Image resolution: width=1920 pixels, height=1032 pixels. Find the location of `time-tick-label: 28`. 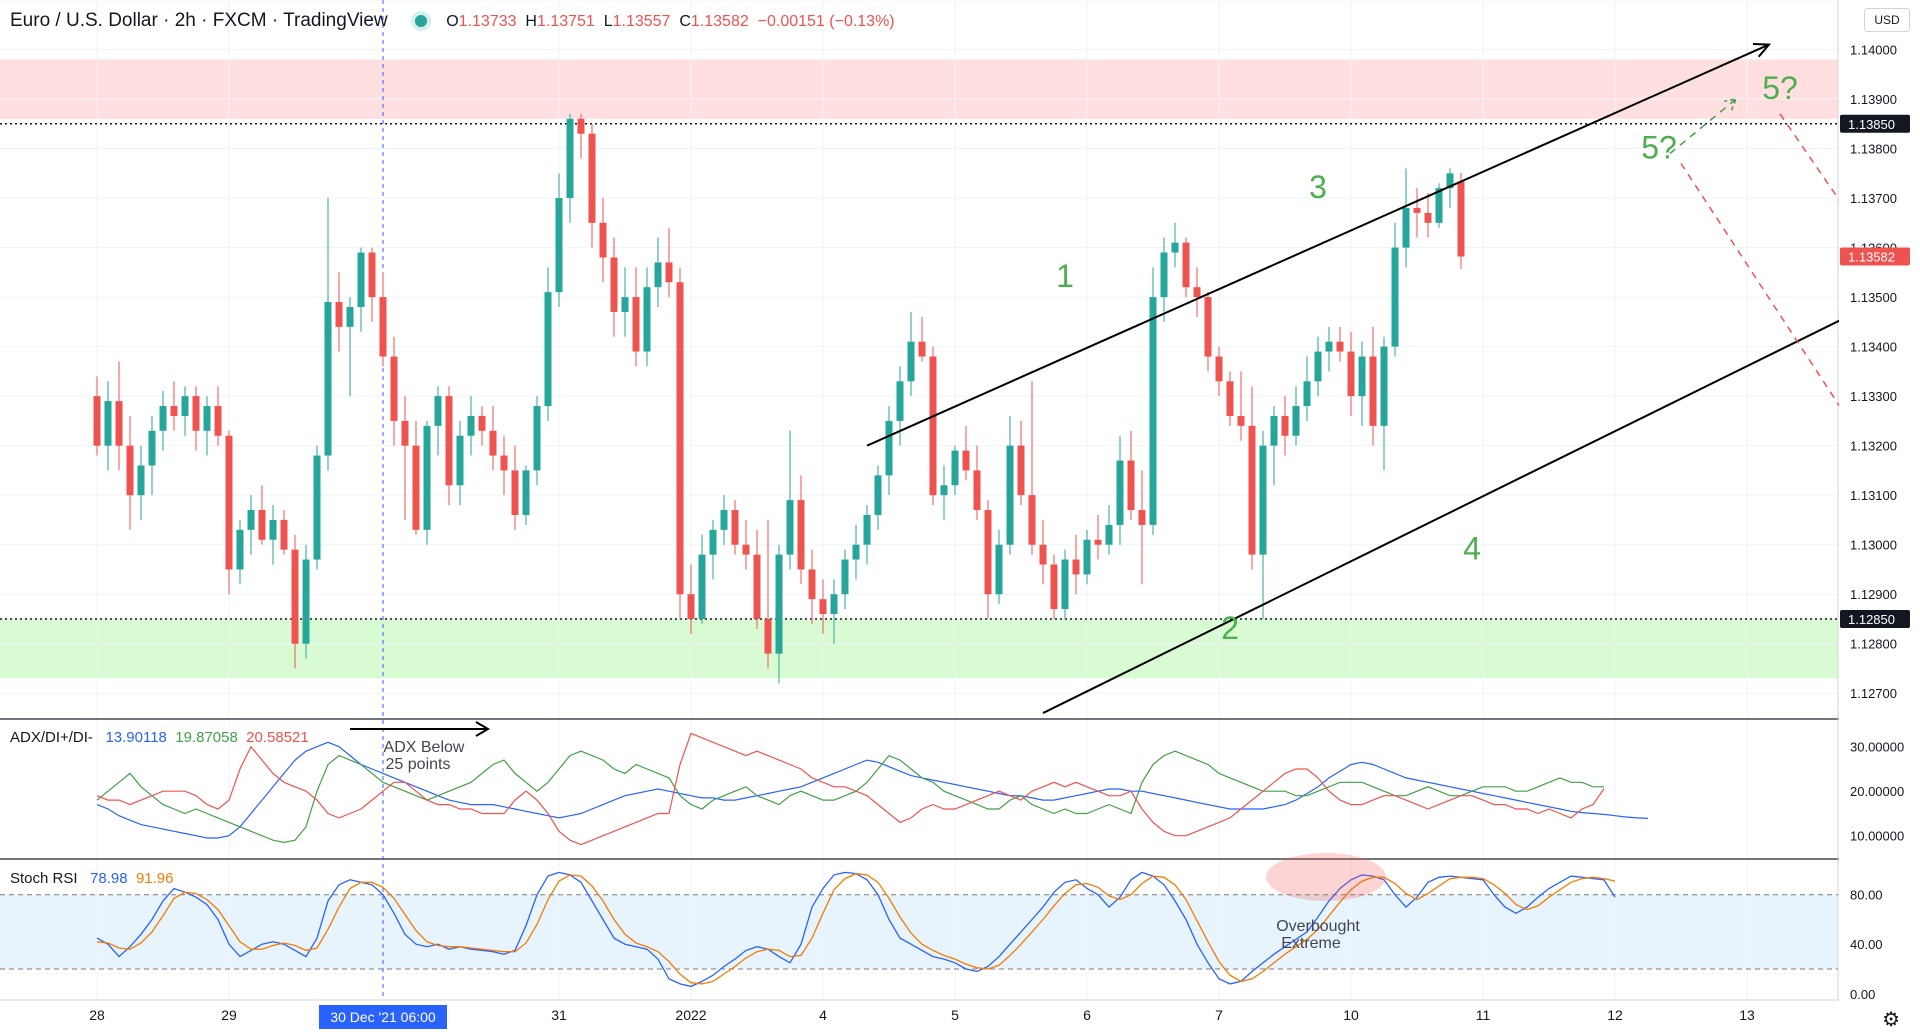

time-tick-label: 28 is located at coordinates (97, 1015).